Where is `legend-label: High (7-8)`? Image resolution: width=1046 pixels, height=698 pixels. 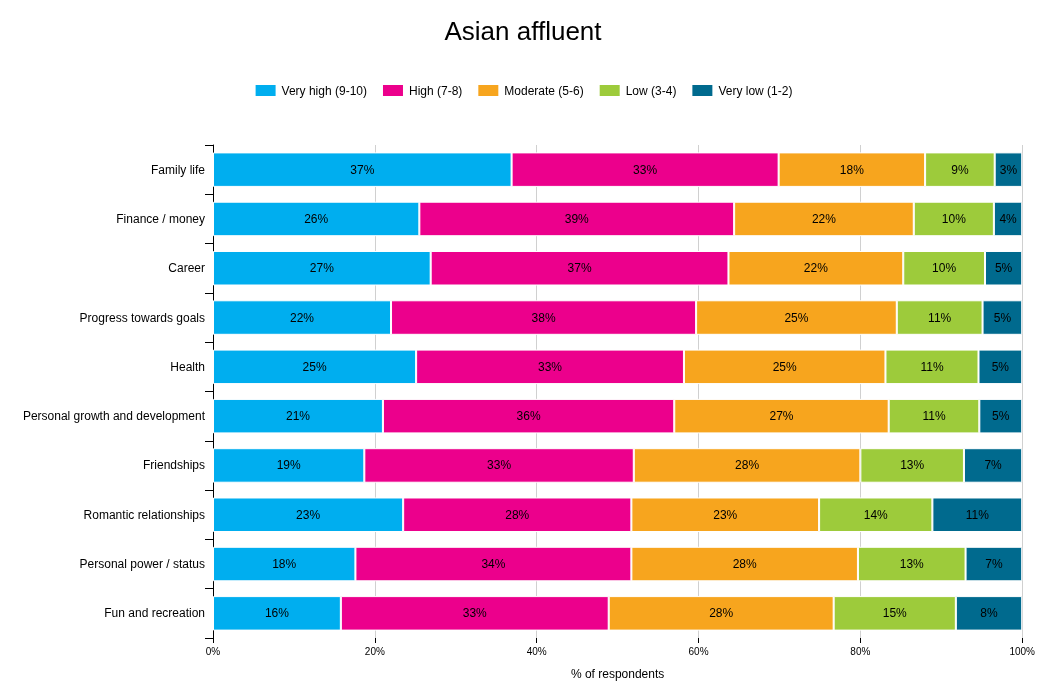 legend-label: High (7-8) is located at coordinates (435, 90).